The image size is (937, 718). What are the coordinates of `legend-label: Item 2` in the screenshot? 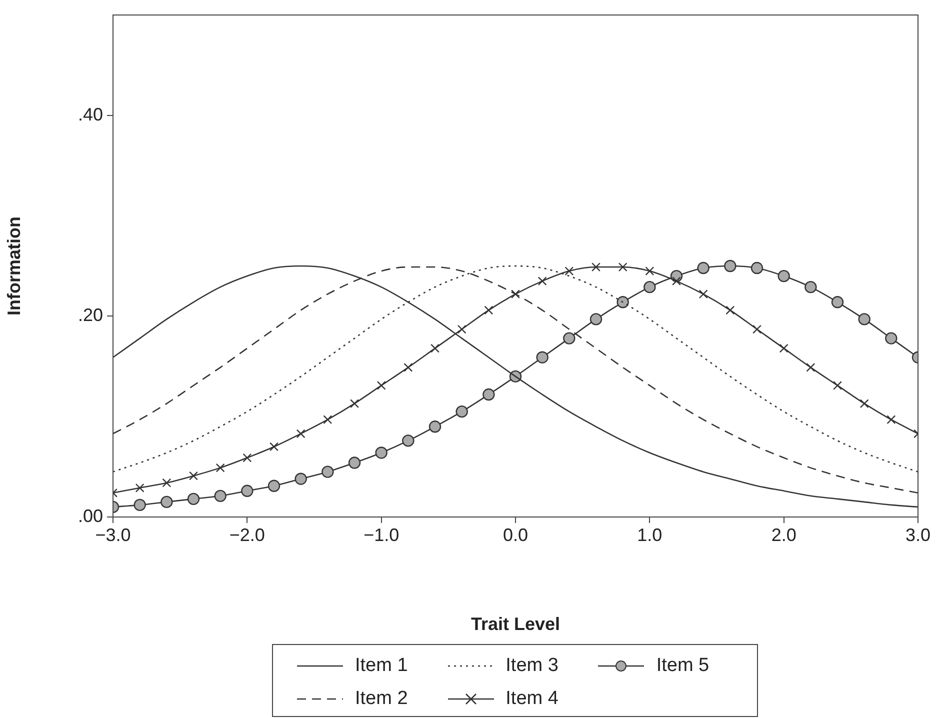 It's located at (381, 699).